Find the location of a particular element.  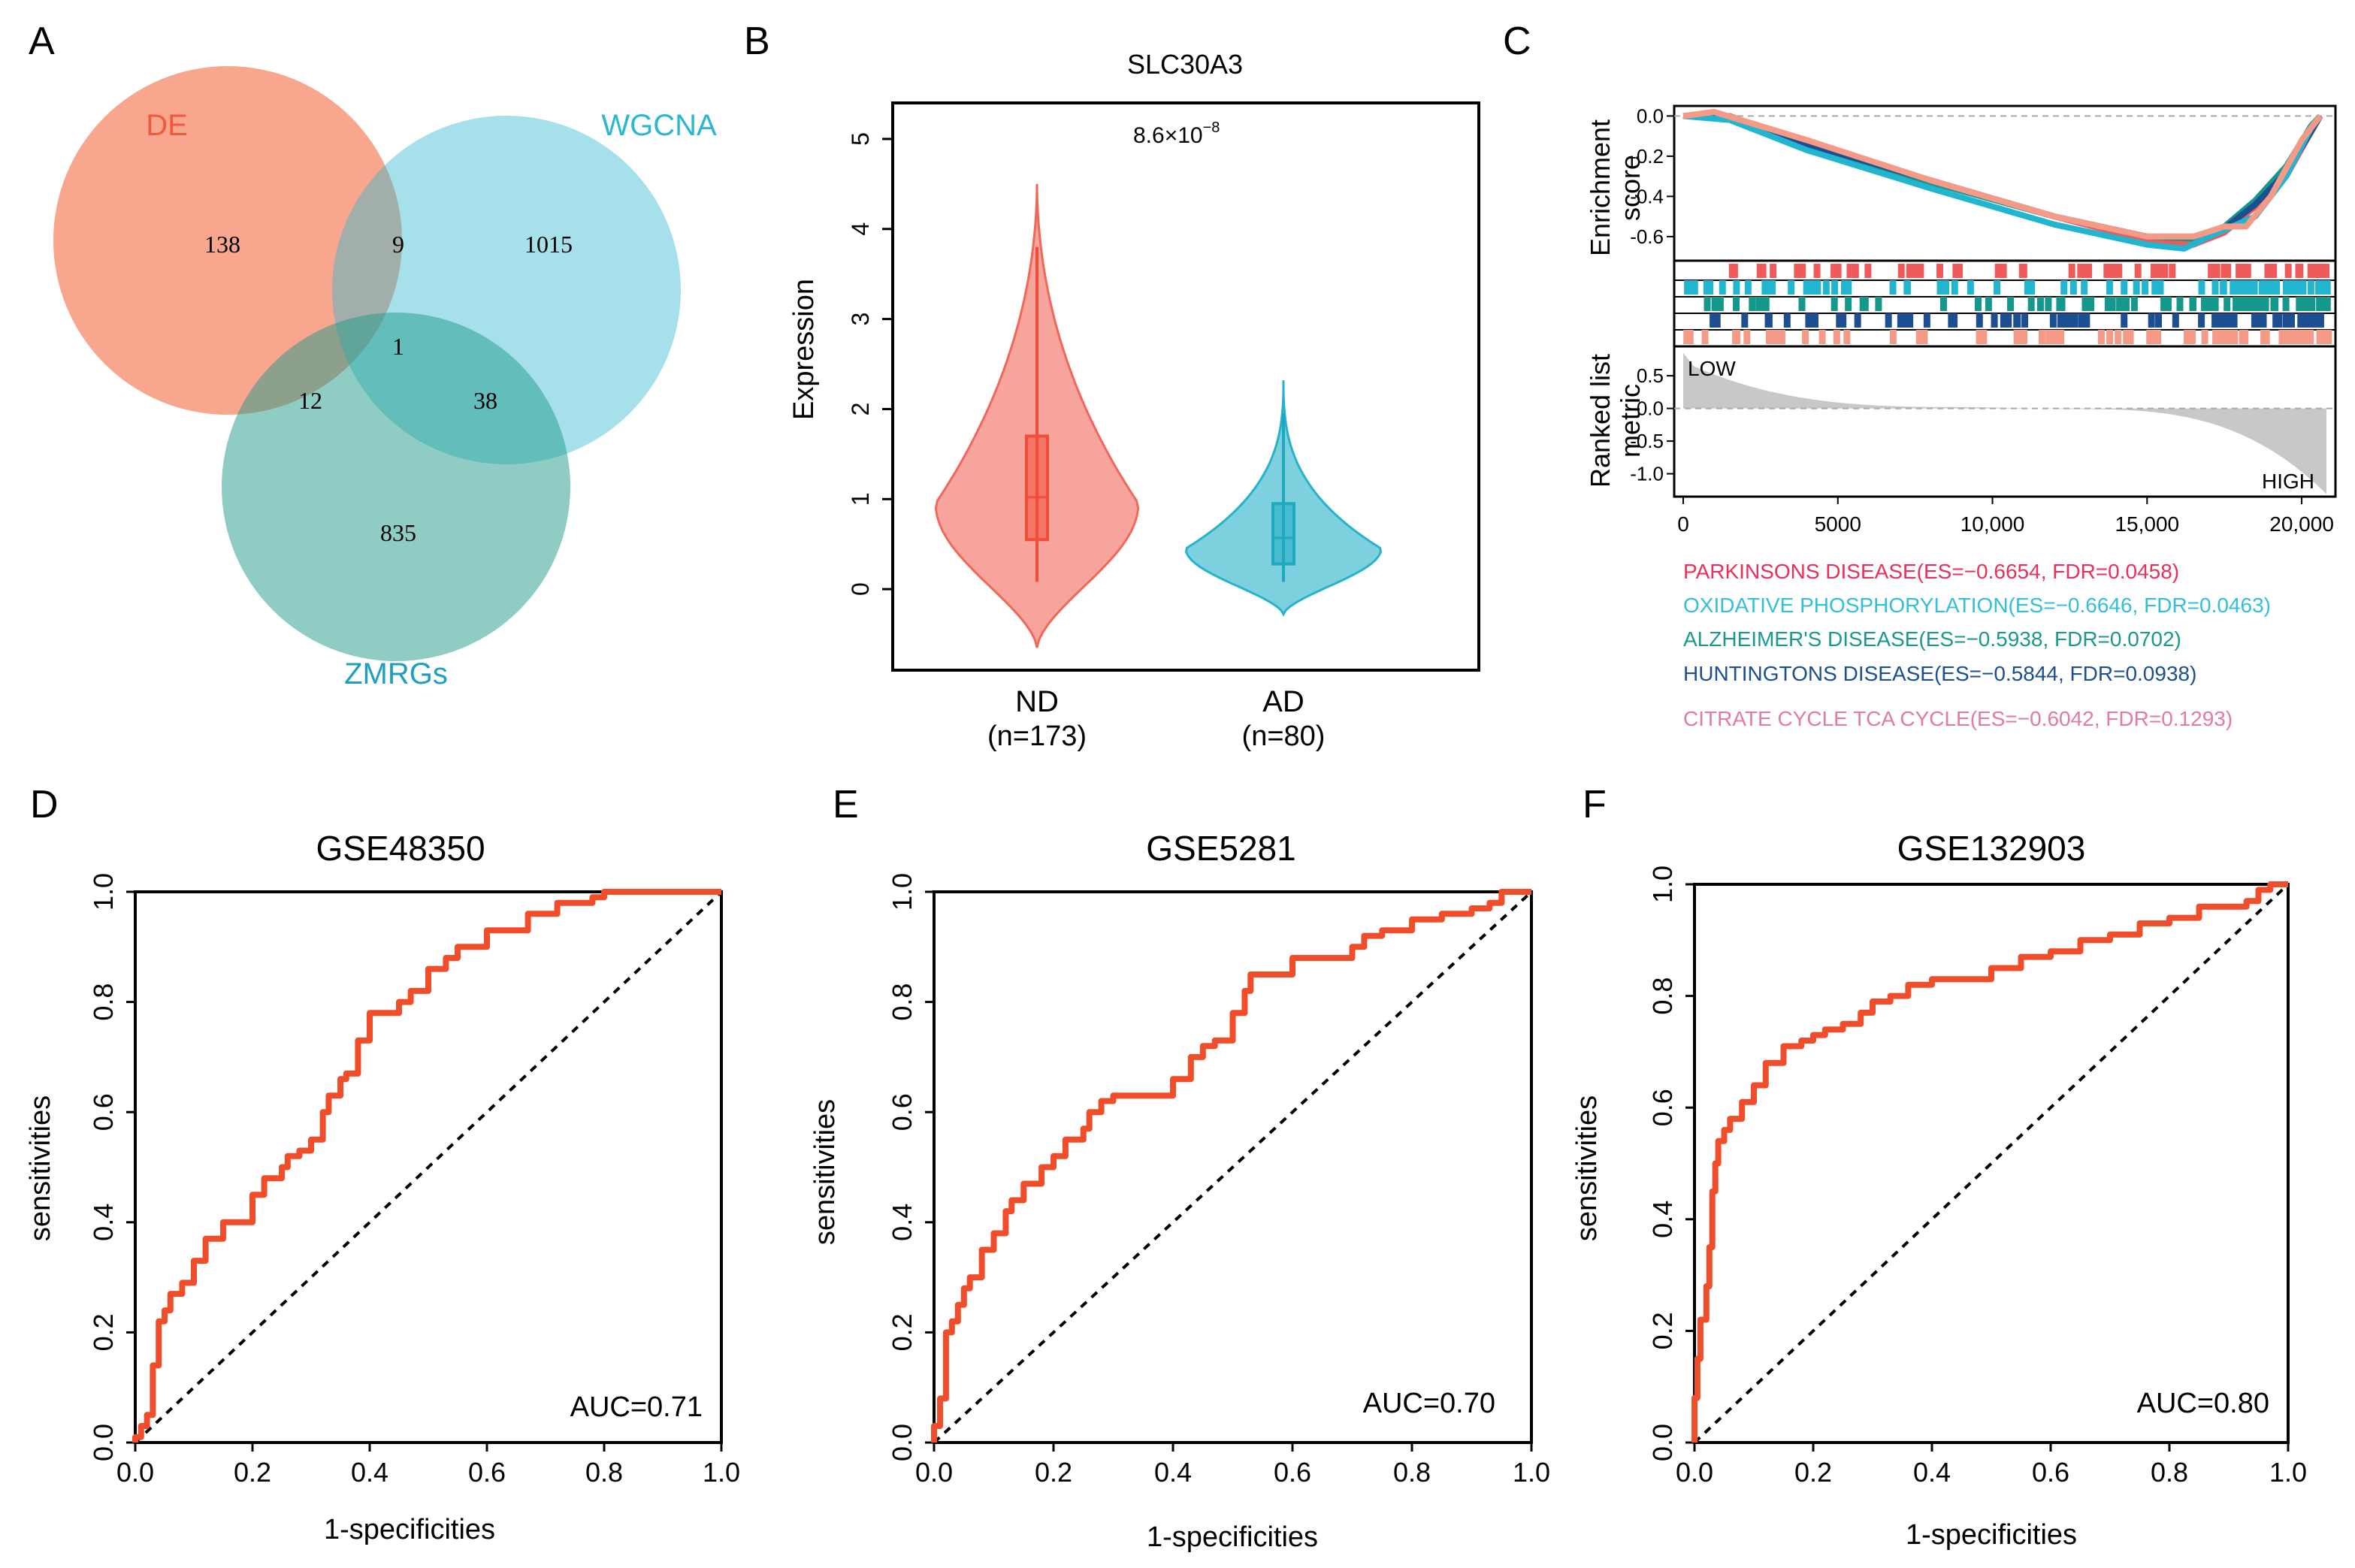

roc-reference-diagonal is located at coordinates (1991, 1163).